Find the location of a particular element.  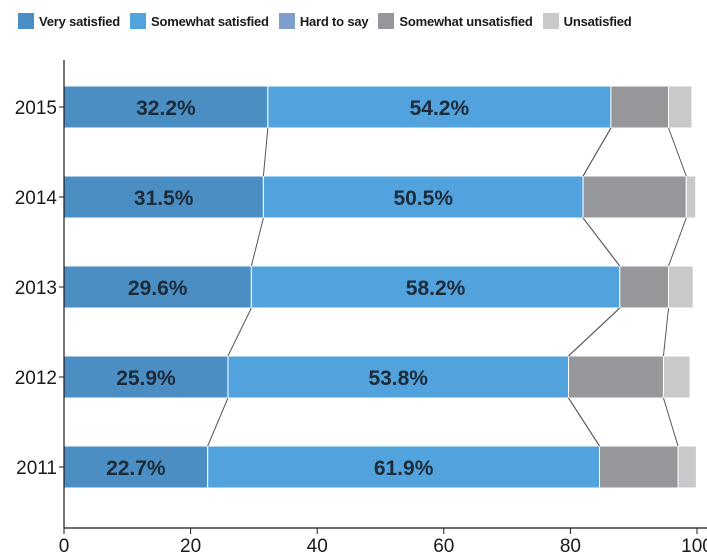

y-tick-label: 2013 is located at coordinates (36, 288).